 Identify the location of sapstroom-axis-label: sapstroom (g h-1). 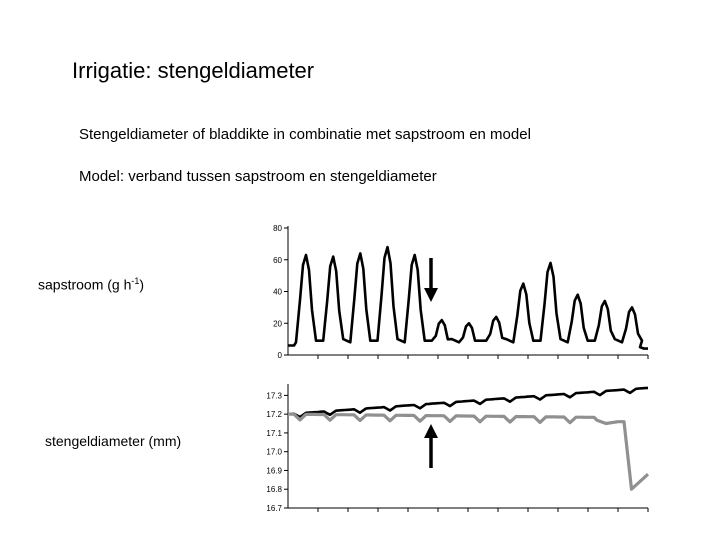
(91, 284).